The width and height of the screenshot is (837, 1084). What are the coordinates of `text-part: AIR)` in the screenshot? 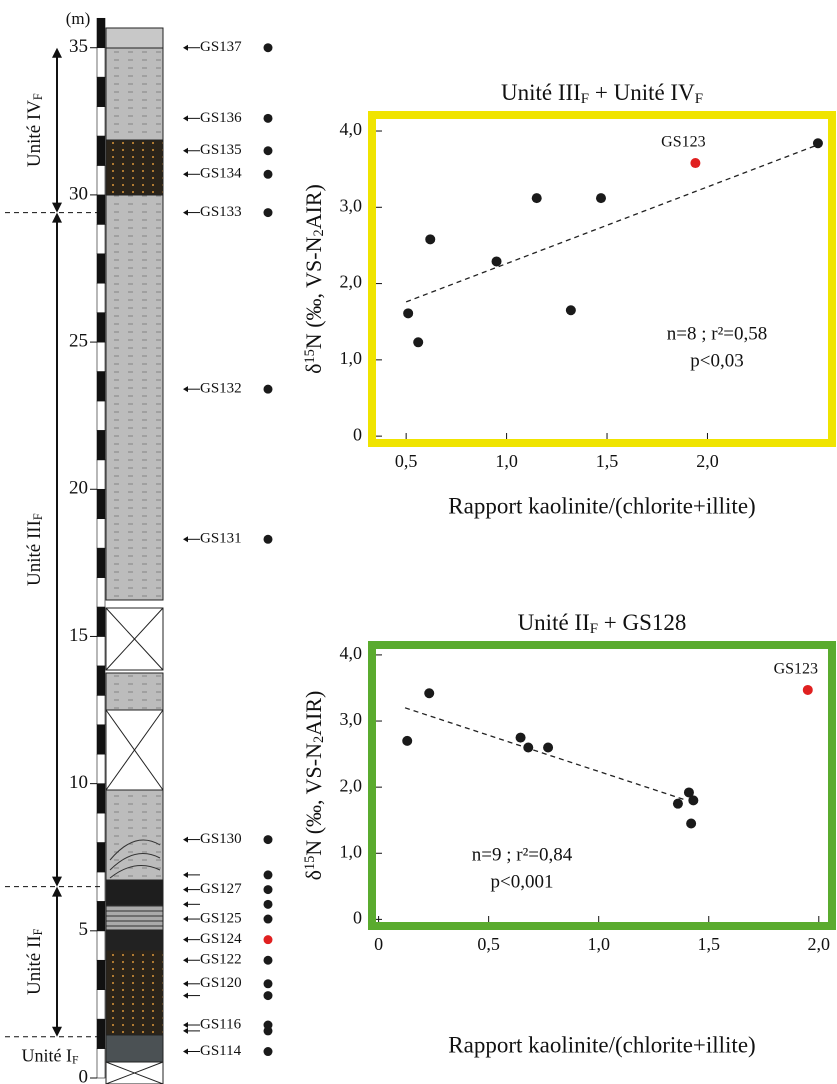 It's located at (313, 206).